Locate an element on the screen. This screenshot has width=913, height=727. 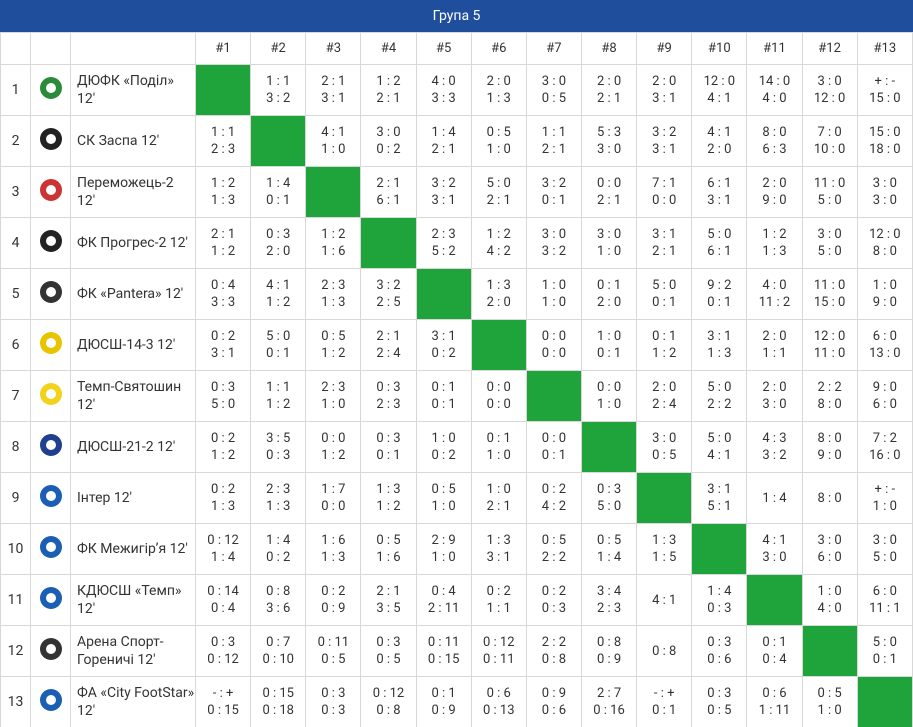
score: 7 : 0 is located at coordinates (829, 132).